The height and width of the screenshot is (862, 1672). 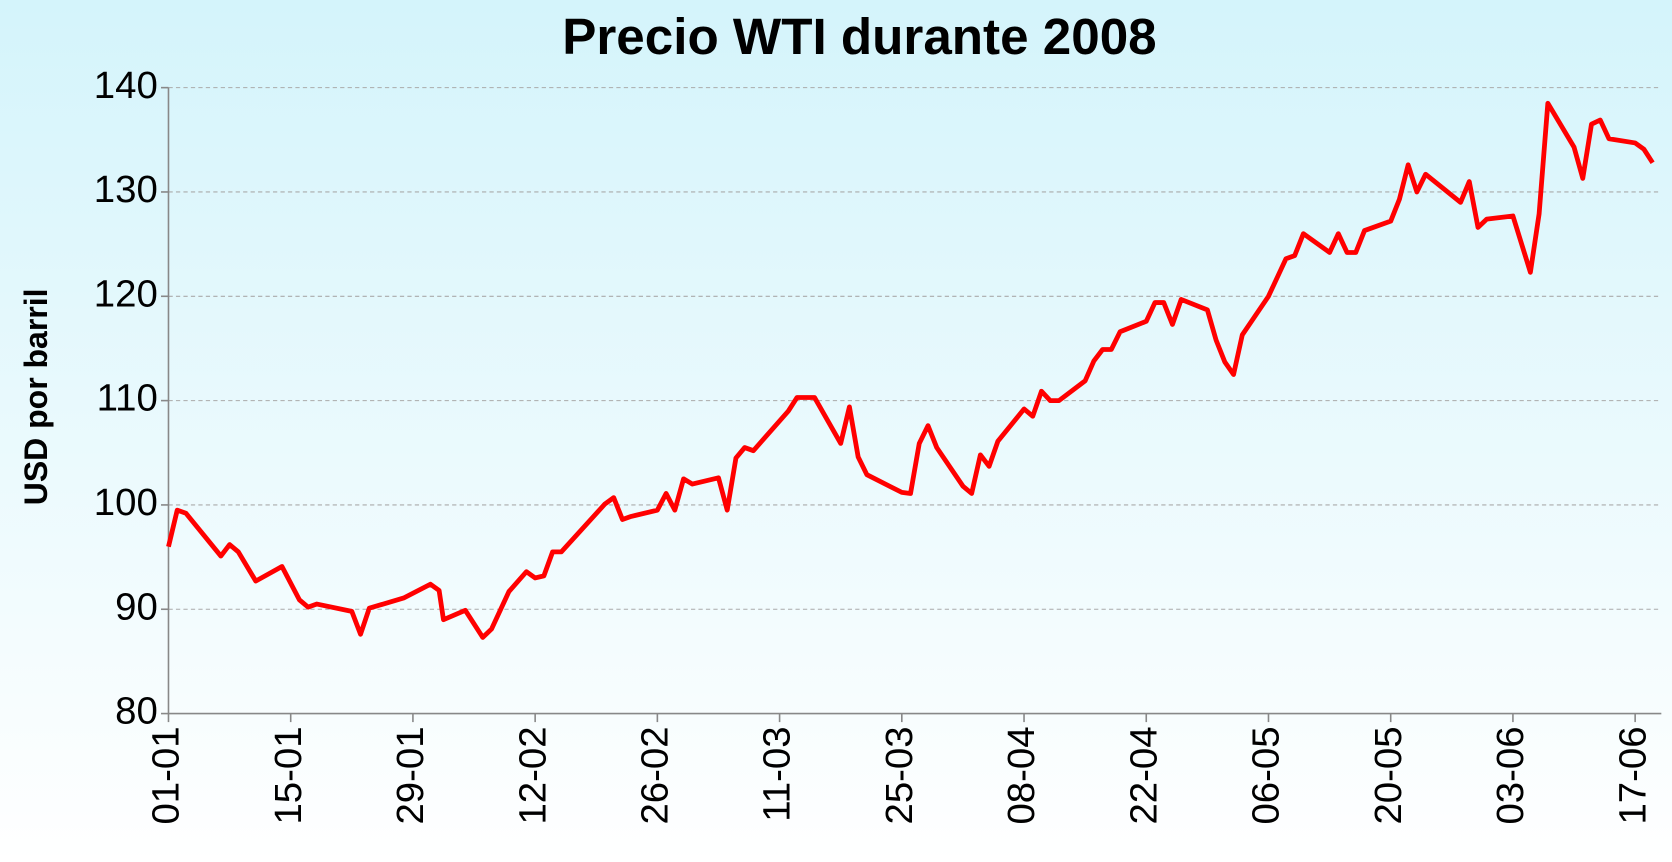 What do you see at coordinates (1266, 775) in the screenshot?
I see `x-tick-label: 06-05` at bounding box center [1266, 775].